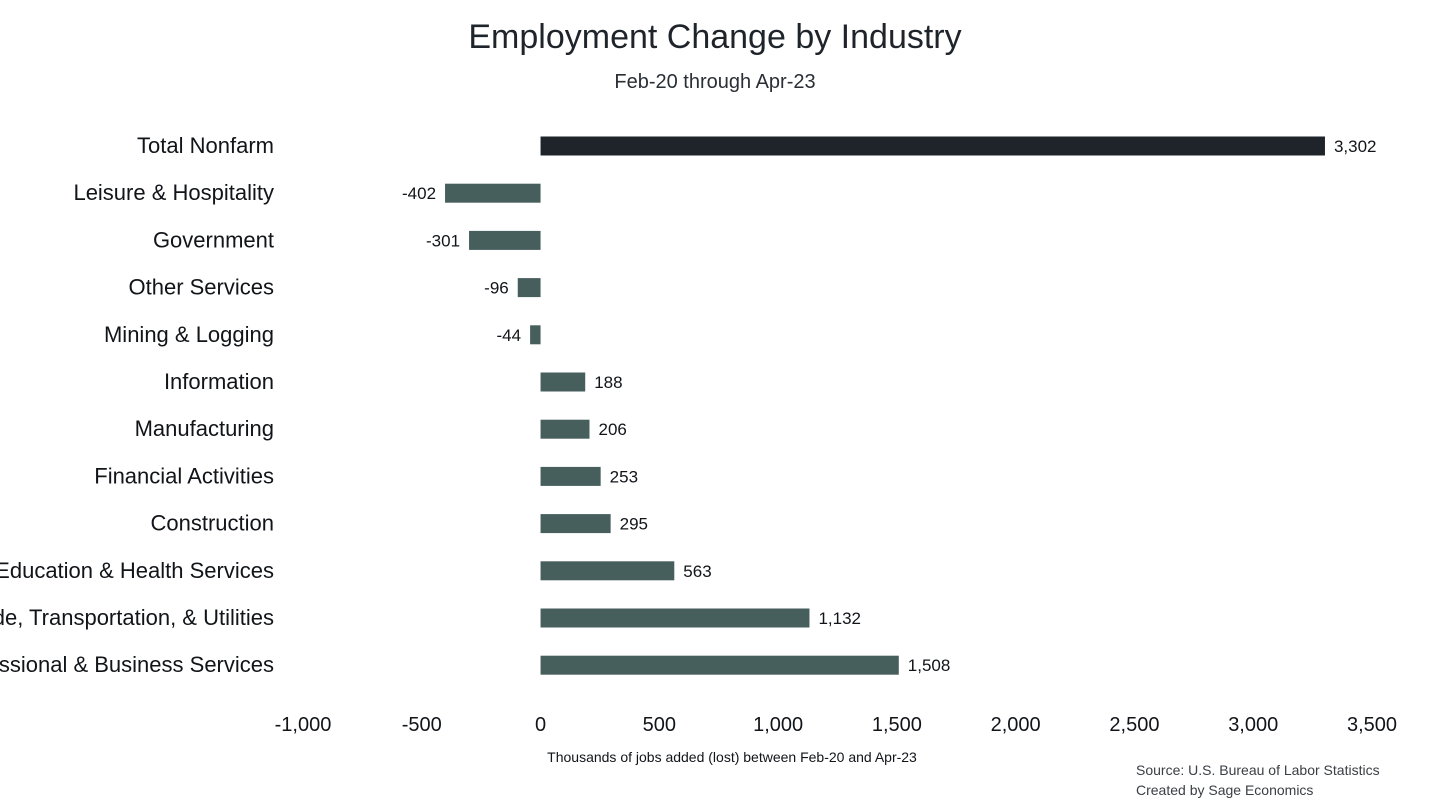 This screenshot has width=1430, height=804. Describe the element at coordinates (540, 725) in the screenshot. I see `x-tick-label: 0` at that location.